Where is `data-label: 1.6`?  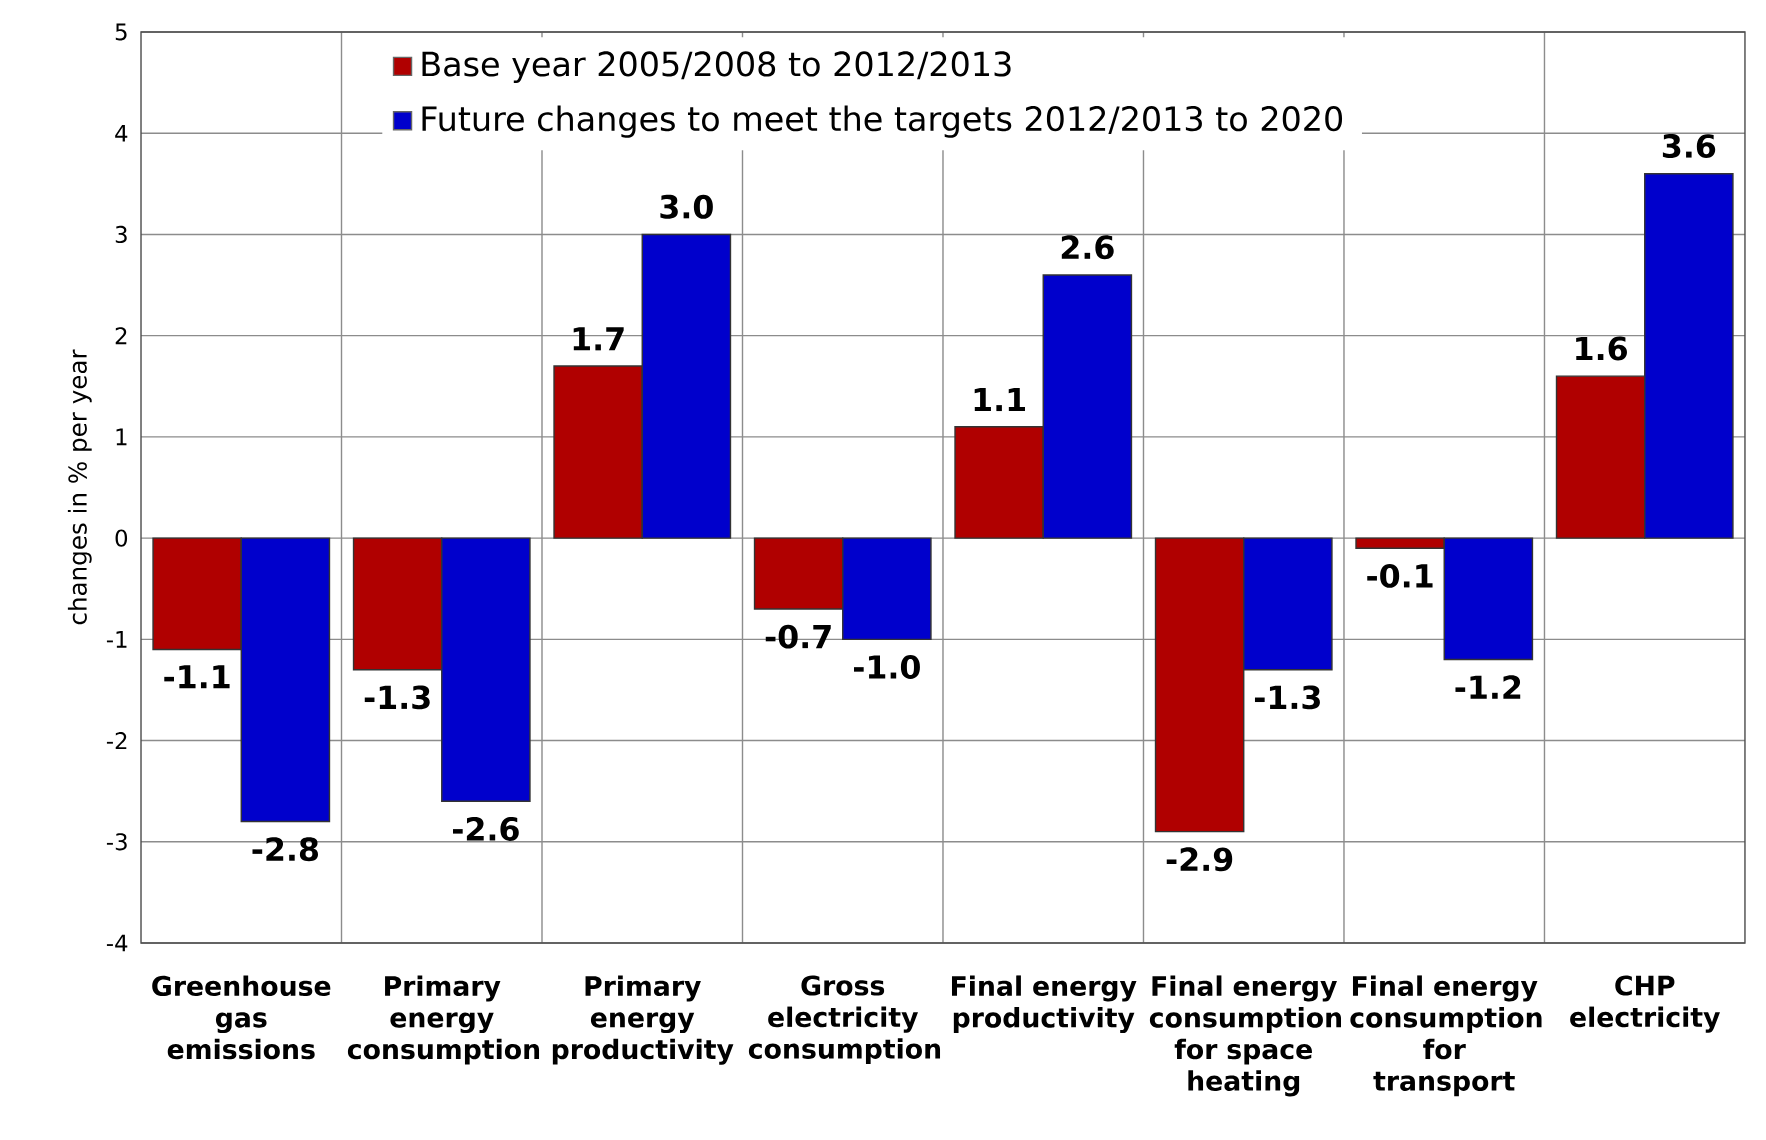
data-label: 1.6 is located at coordinates (1601, 348).